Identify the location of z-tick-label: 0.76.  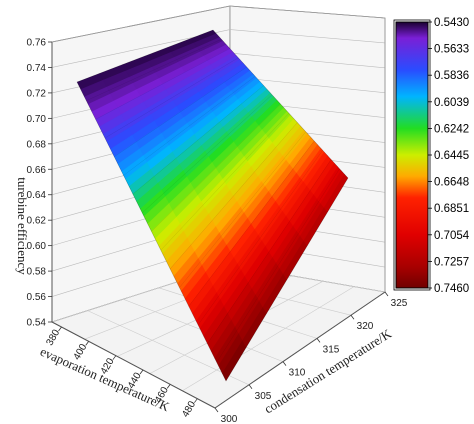
(37, 43).